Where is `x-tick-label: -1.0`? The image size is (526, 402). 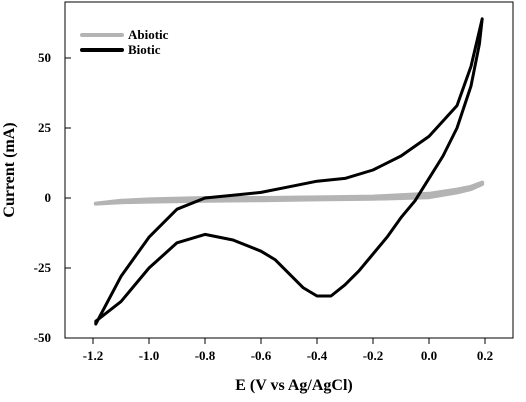
x-tick-label: -1.0 is located at coordinates (149, 355).